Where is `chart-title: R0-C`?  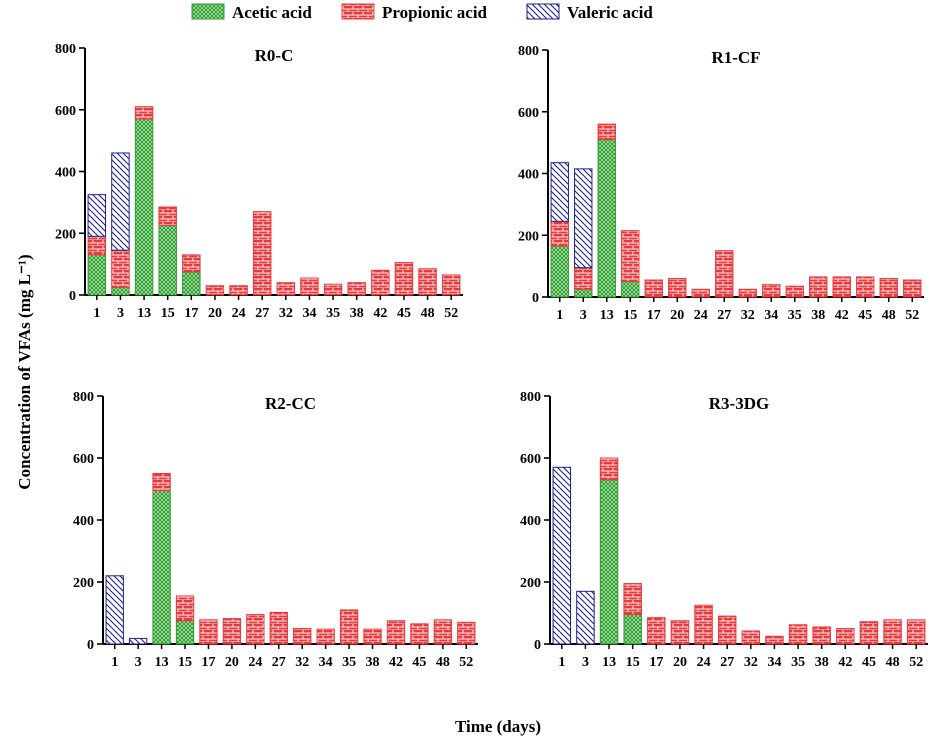
chart-title: R0-C is located at coordinates (274, 55).